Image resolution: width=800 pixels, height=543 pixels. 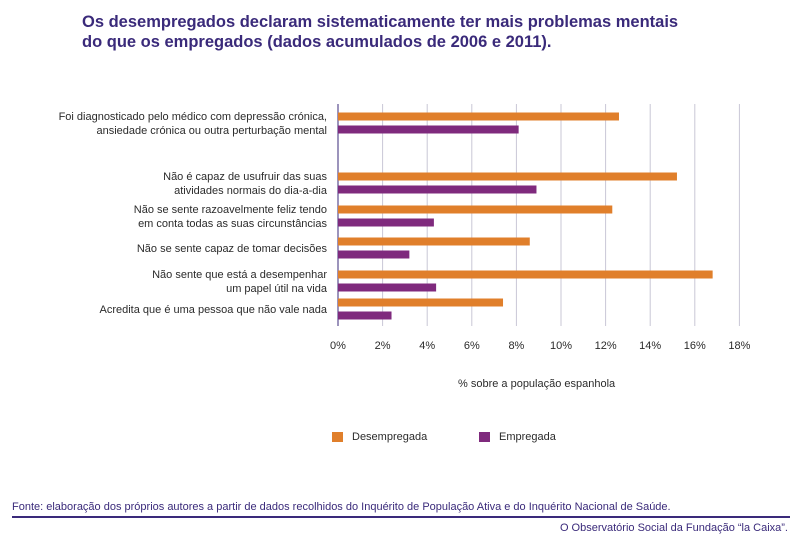 What do you see at coordinates (606, 346) in the screenshot?
I see `x-tick-label: 12%` at bounding box center [606, 346].